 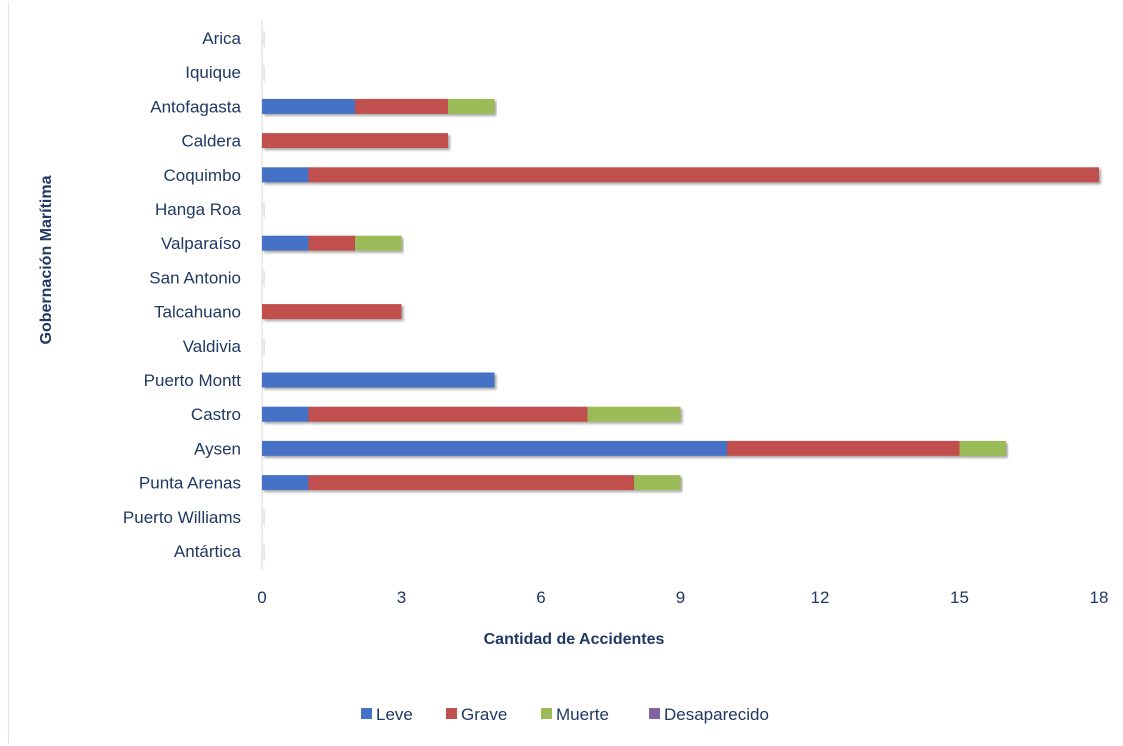 What do you see at coordinates (1099, 597) in the screenshot?
I see `x-tick-label: 18` at bounding box center [1099, 597].